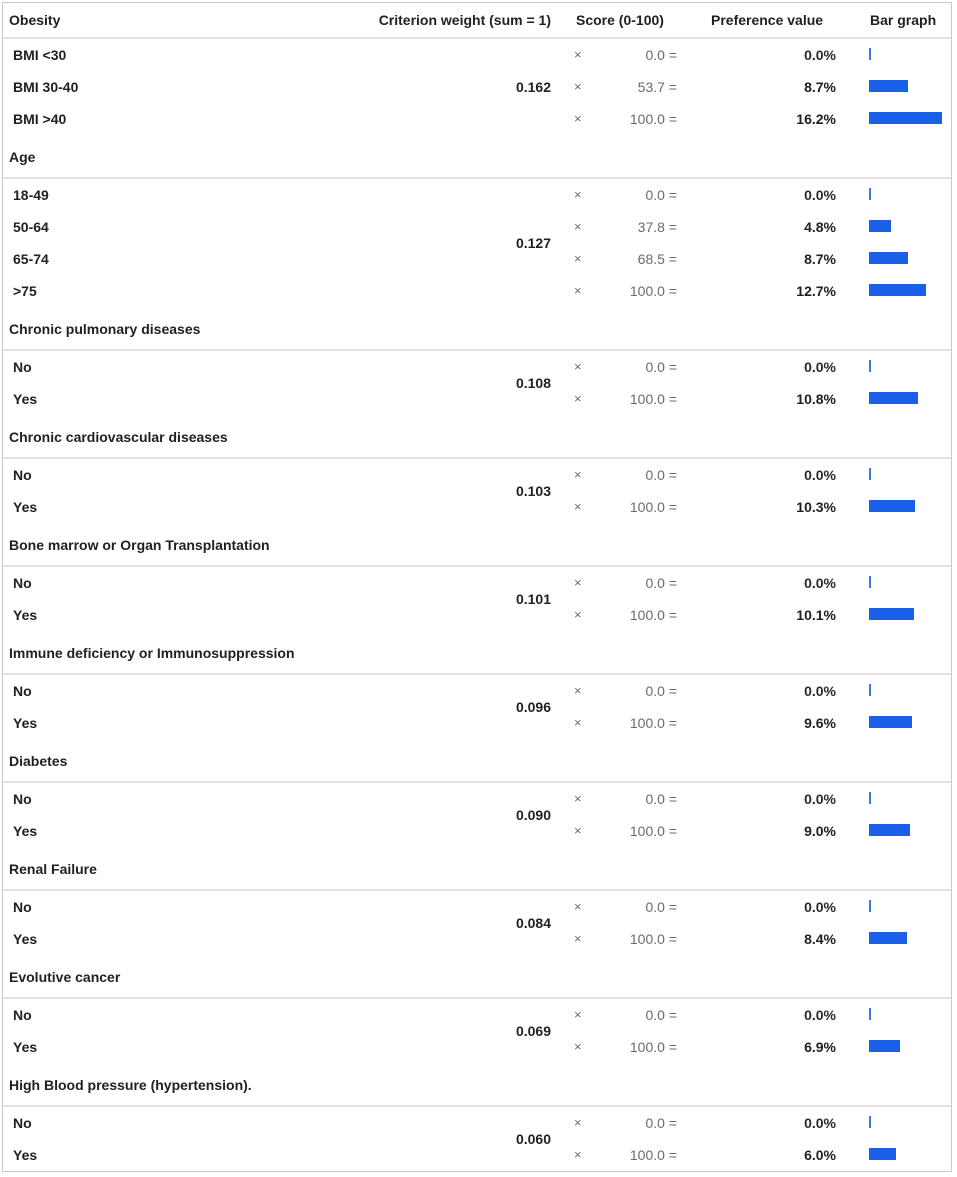 The height and width of the screenshot is (1177, 957). Describe the element at coordinates (35, 20) in the screenshot. I see `group-title-obesity: Obesity` at that location.